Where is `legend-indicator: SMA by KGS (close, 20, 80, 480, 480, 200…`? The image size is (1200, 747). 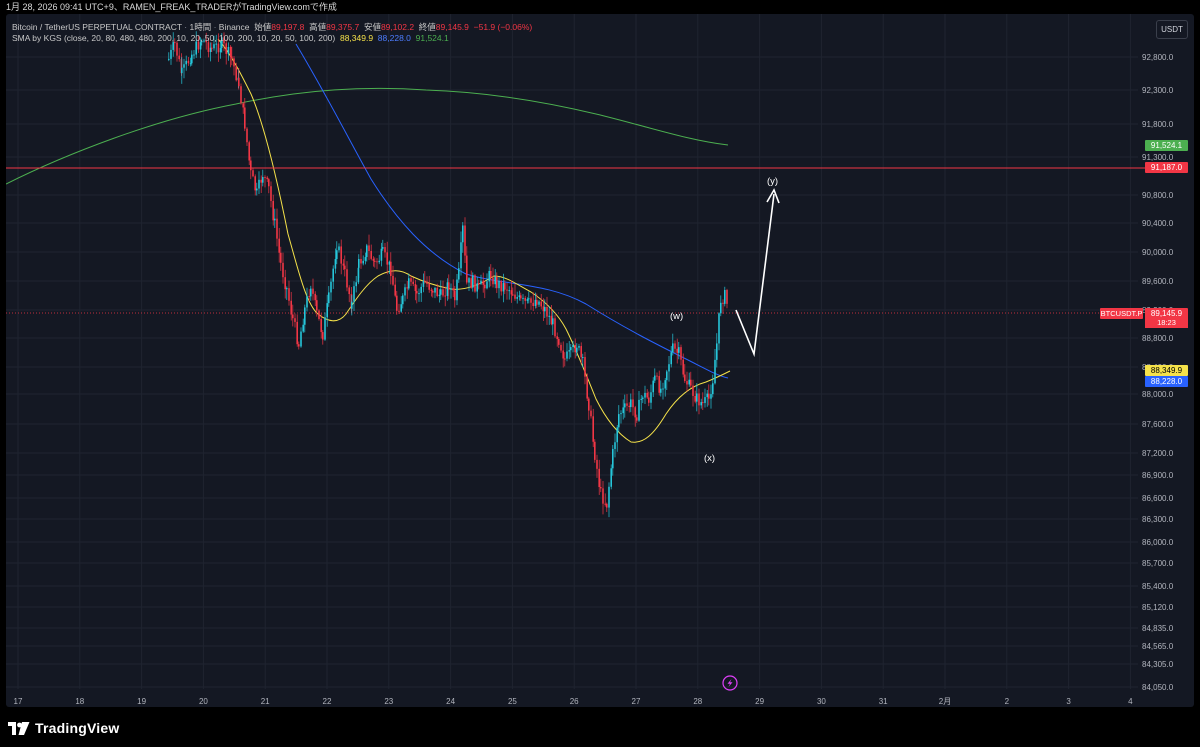 legend-indicator: SMA by KGS (close, 20, 80, 480, 480, 200… is located at coordinates (230, 38).